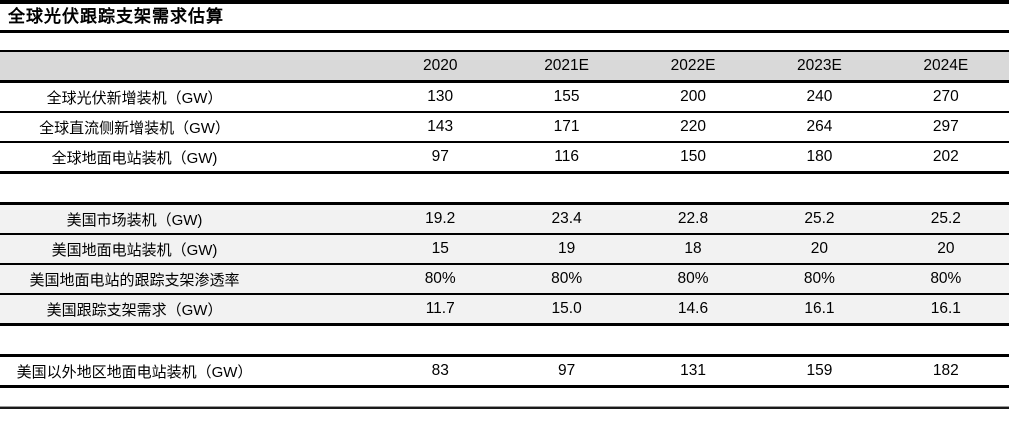 The height and width of the screenshot is (423, 1009). Describe the element at coordinates (134, 128) in the screenshot. I see `row-label: 全球直流侧新增装机（GW）` at that location.